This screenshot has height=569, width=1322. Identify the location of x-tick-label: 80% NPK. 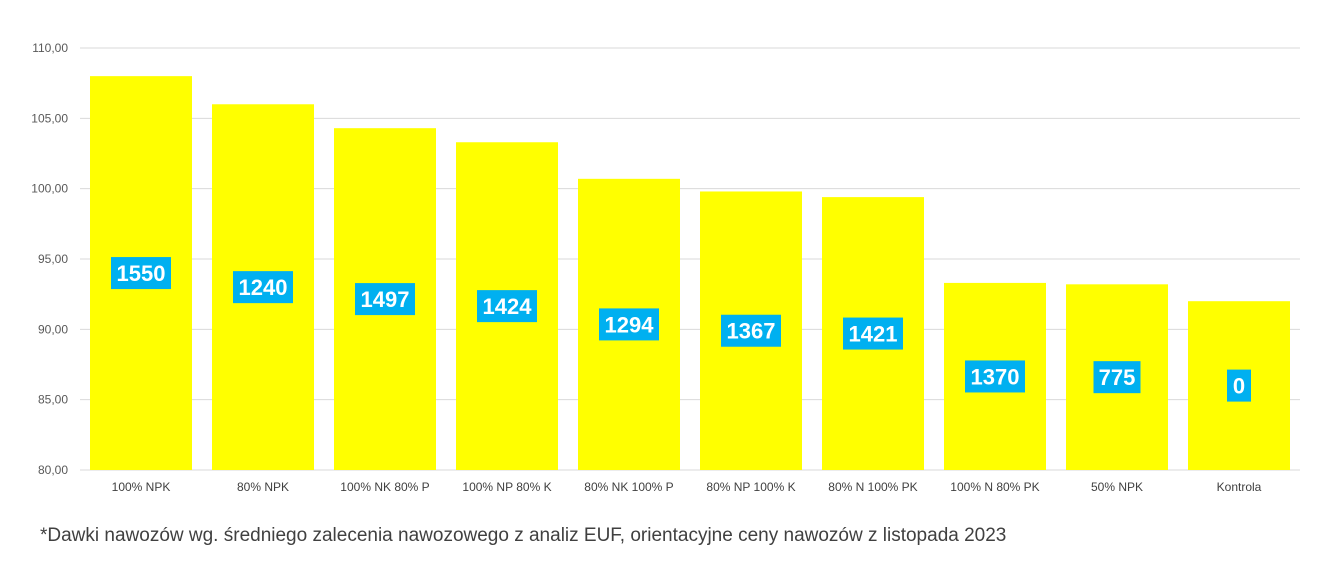
(263, 487).